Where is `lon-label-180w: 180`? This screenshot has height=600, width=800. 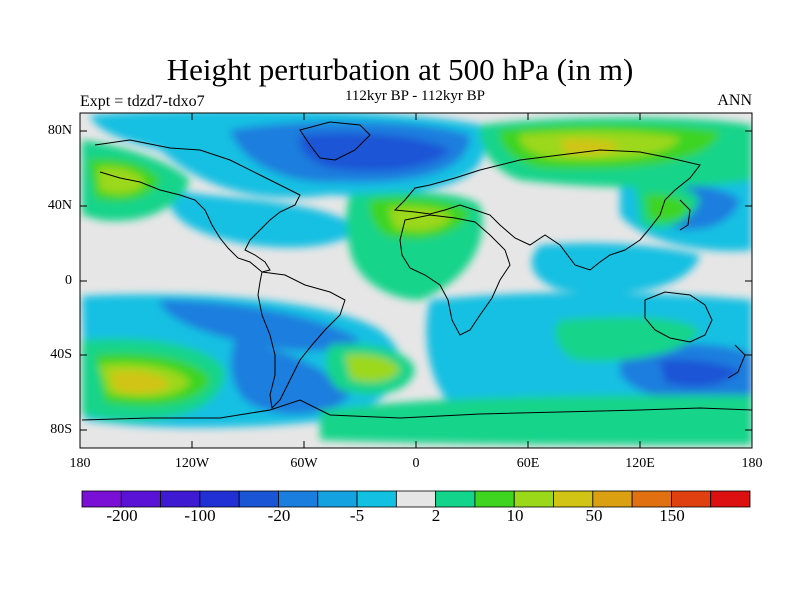
lon-label-180w: 180 is located at coordinates (80, 463).